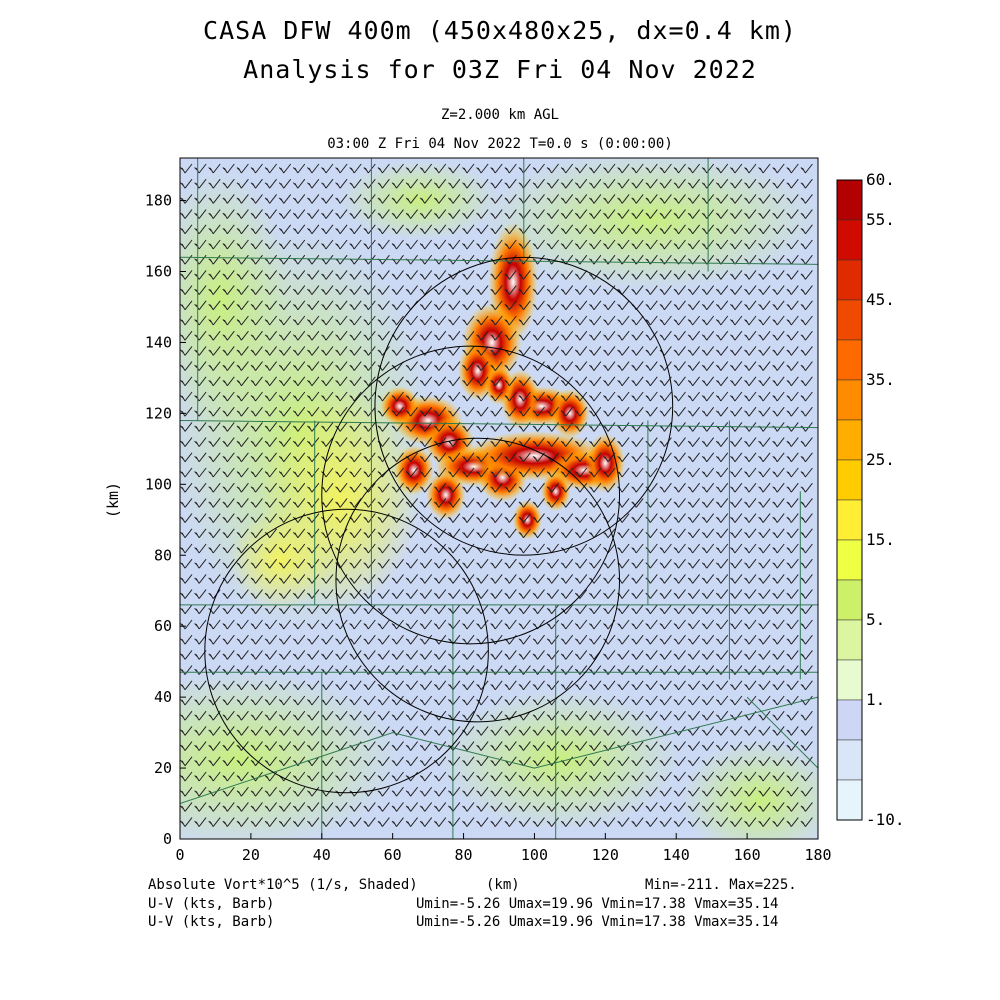 The width and height of the screenshot is (1000, 1000). Describe the element at coordinates (163, 555) in the screenshot. I see `y-tick-label: 80` at that location.